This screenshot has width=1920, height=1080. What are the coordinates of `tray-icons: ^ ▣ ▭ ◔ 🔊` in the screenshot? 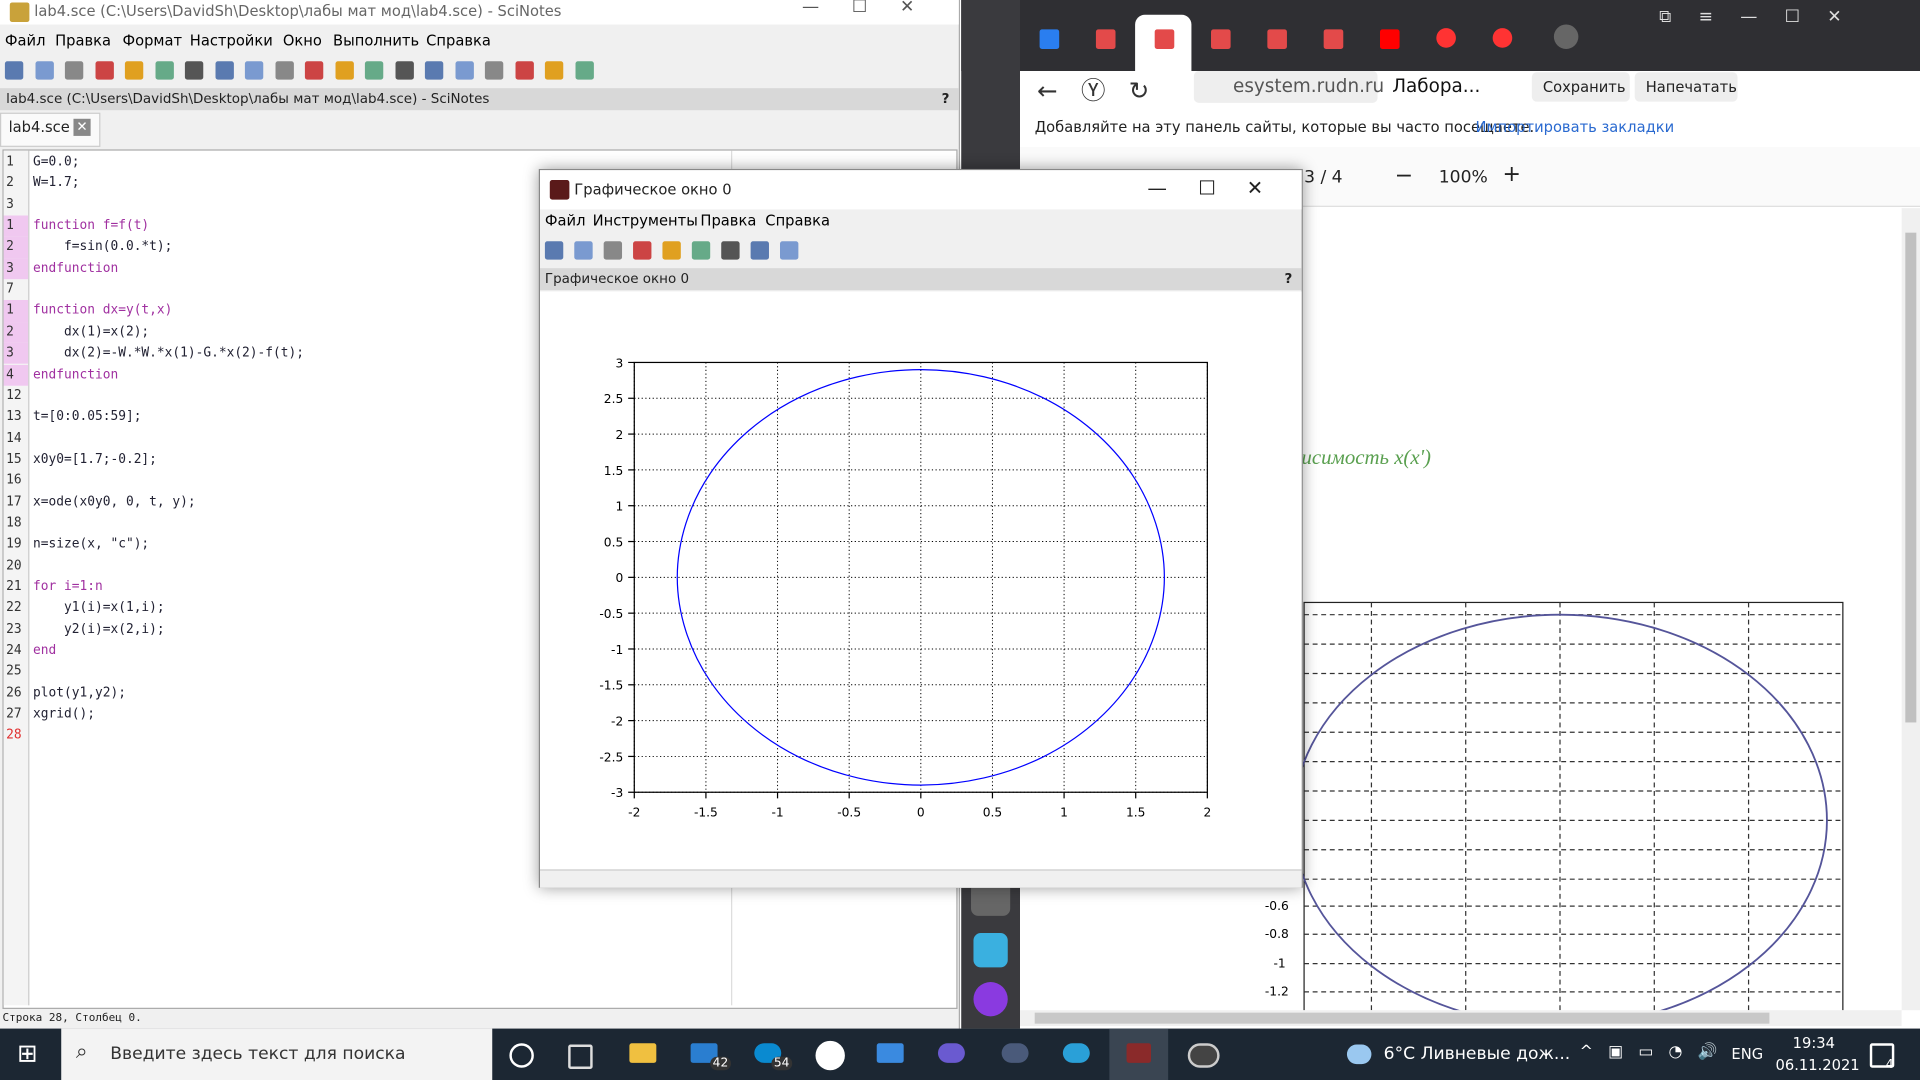 It's located at (1648, 1052).